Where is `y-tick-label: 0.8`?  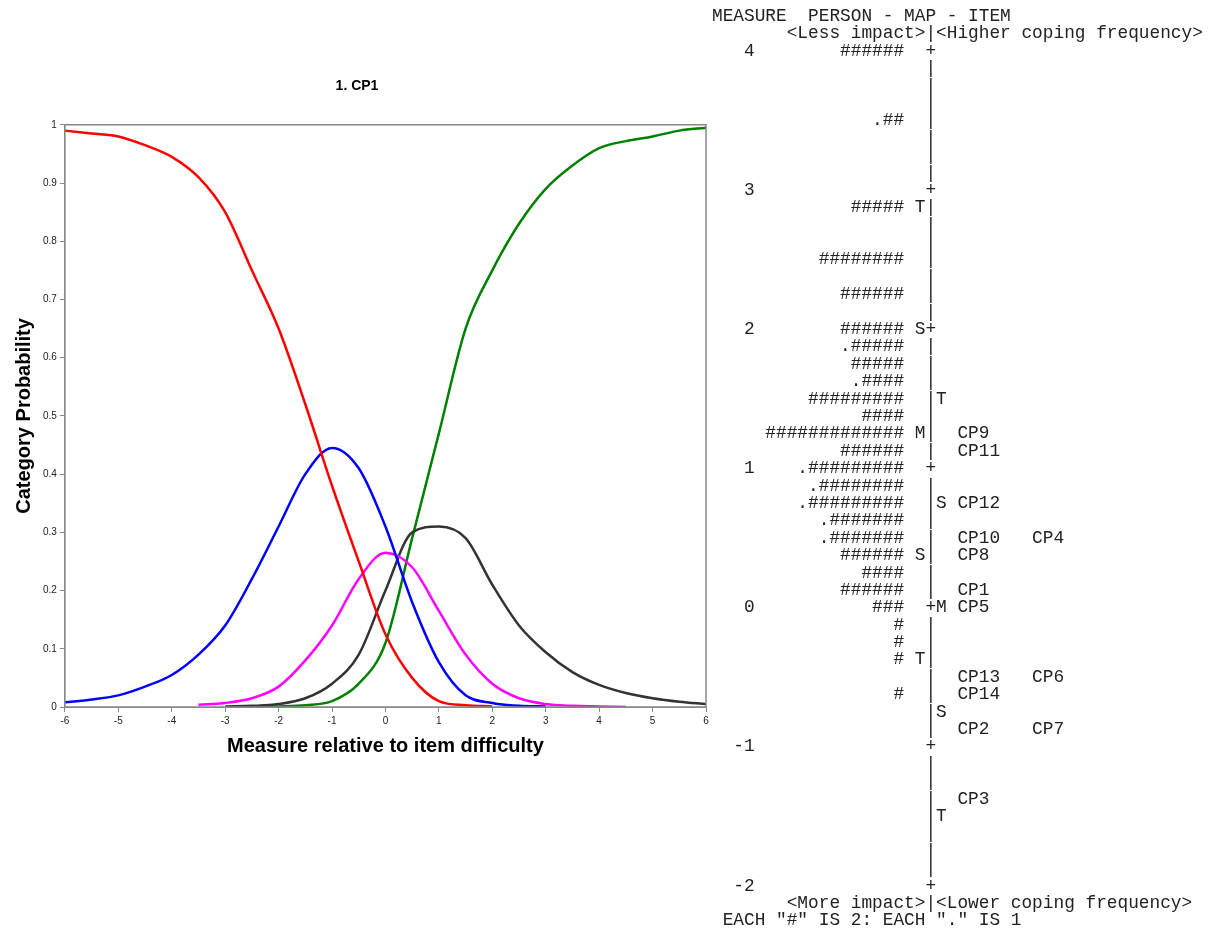 y-tick-label: 0.8 is located at coordinates (50, 240).